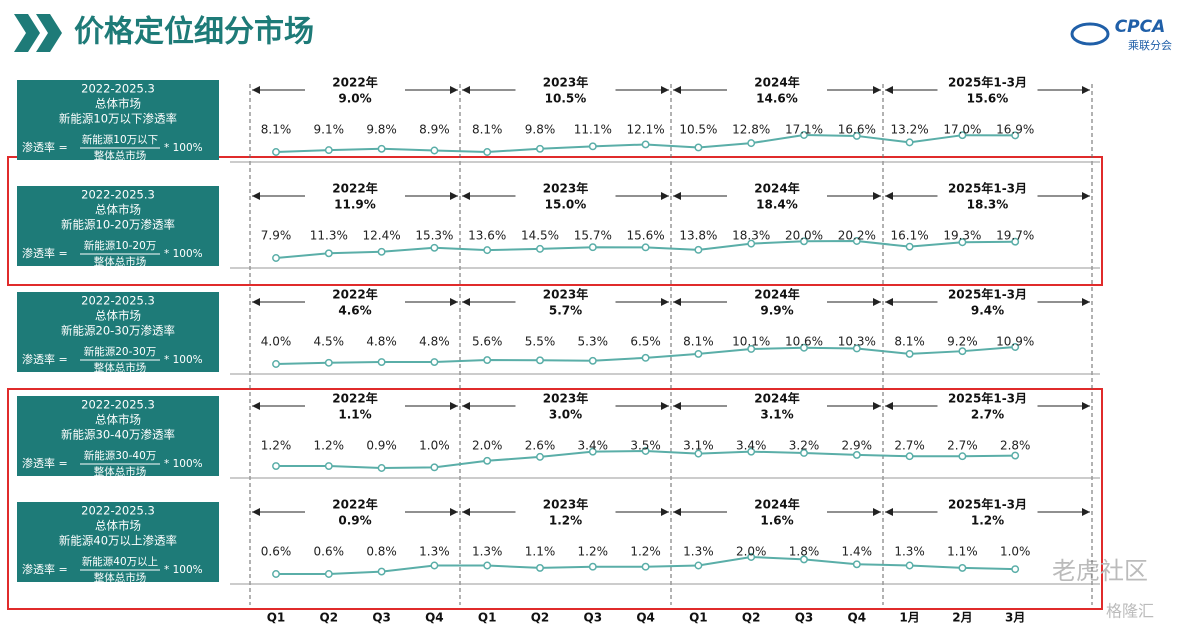 This screenshot has width=1186, height=638. Describe the element at coordinates (751, 446) in the screenshot. I see `value-label: 3.4%` at that location.